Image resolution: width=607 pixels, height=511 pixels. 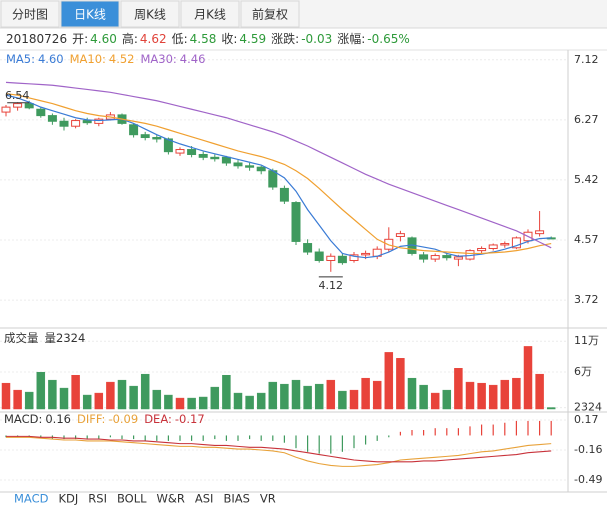 What do you see at coordinates (68, 499) in the screenshot?
I see `indicator-tab: KDJ` at bounding box center [68, 499].